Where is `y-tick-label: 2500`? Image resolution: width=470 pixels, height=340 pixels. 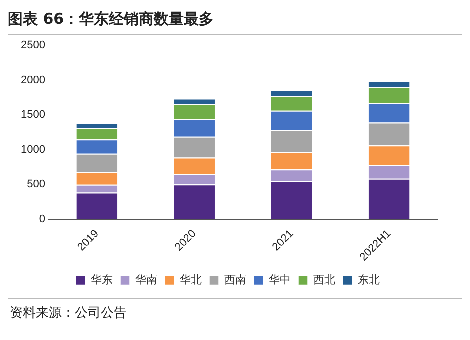 y-tick-label: 2500 is located at coordinates (33, 46).